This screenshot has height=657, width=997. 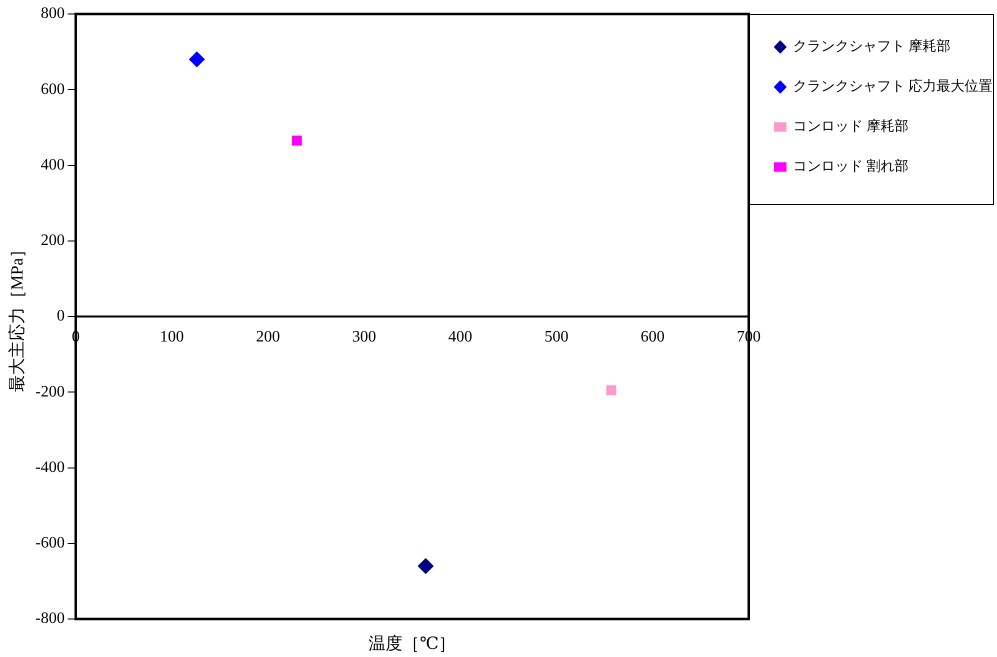 What do you see at coordinates (850, 166) in the screenshot?
I see `legend-label: コンロッド 割れ部` at bounding box center [850, 166].